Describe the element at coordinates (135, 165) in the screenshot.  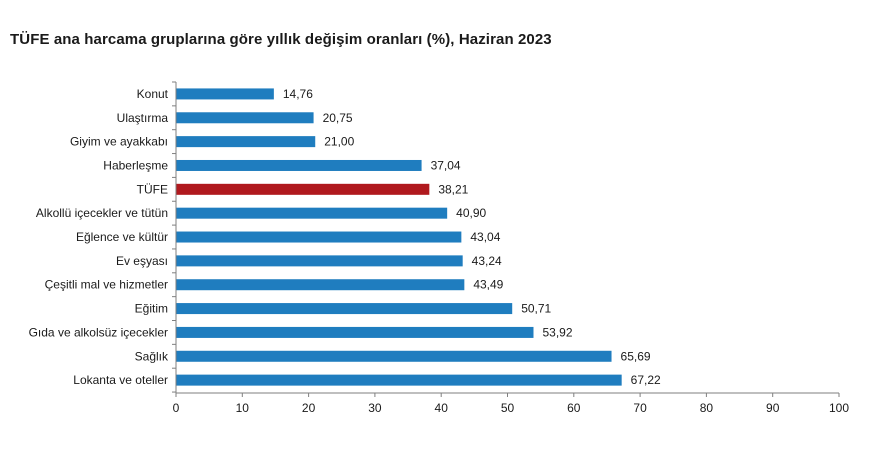
I see `category-label: Haberleşme` at that location.